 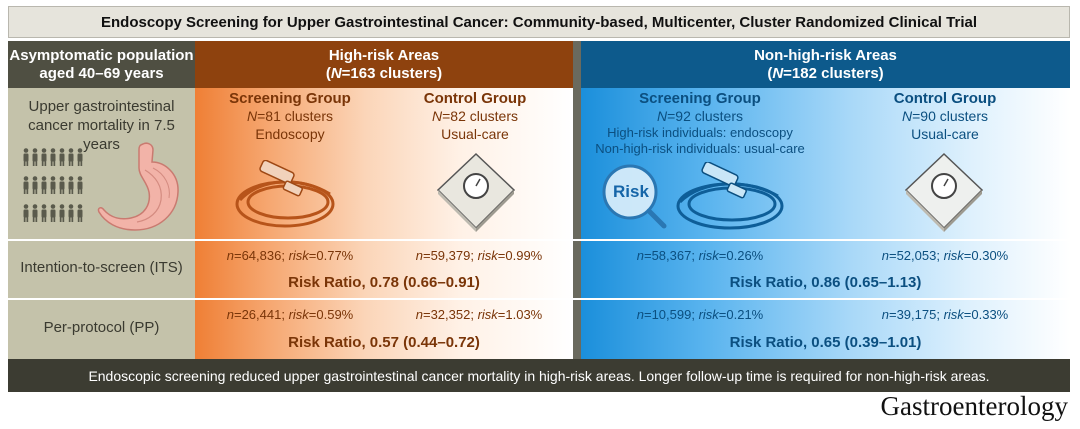 What do you see at coordinates (945, 134) in the screenshot?
I see `nhr-control-method: Usual-care` at bounding box center [945, 134].